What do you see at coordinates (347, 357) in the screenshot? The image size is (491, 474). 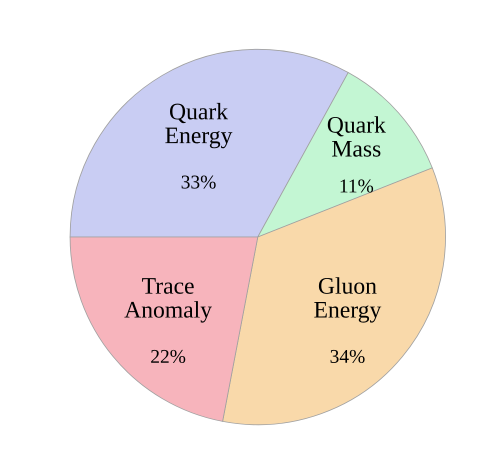 I see `data-label: 34%` at bounding box center [347, 357].